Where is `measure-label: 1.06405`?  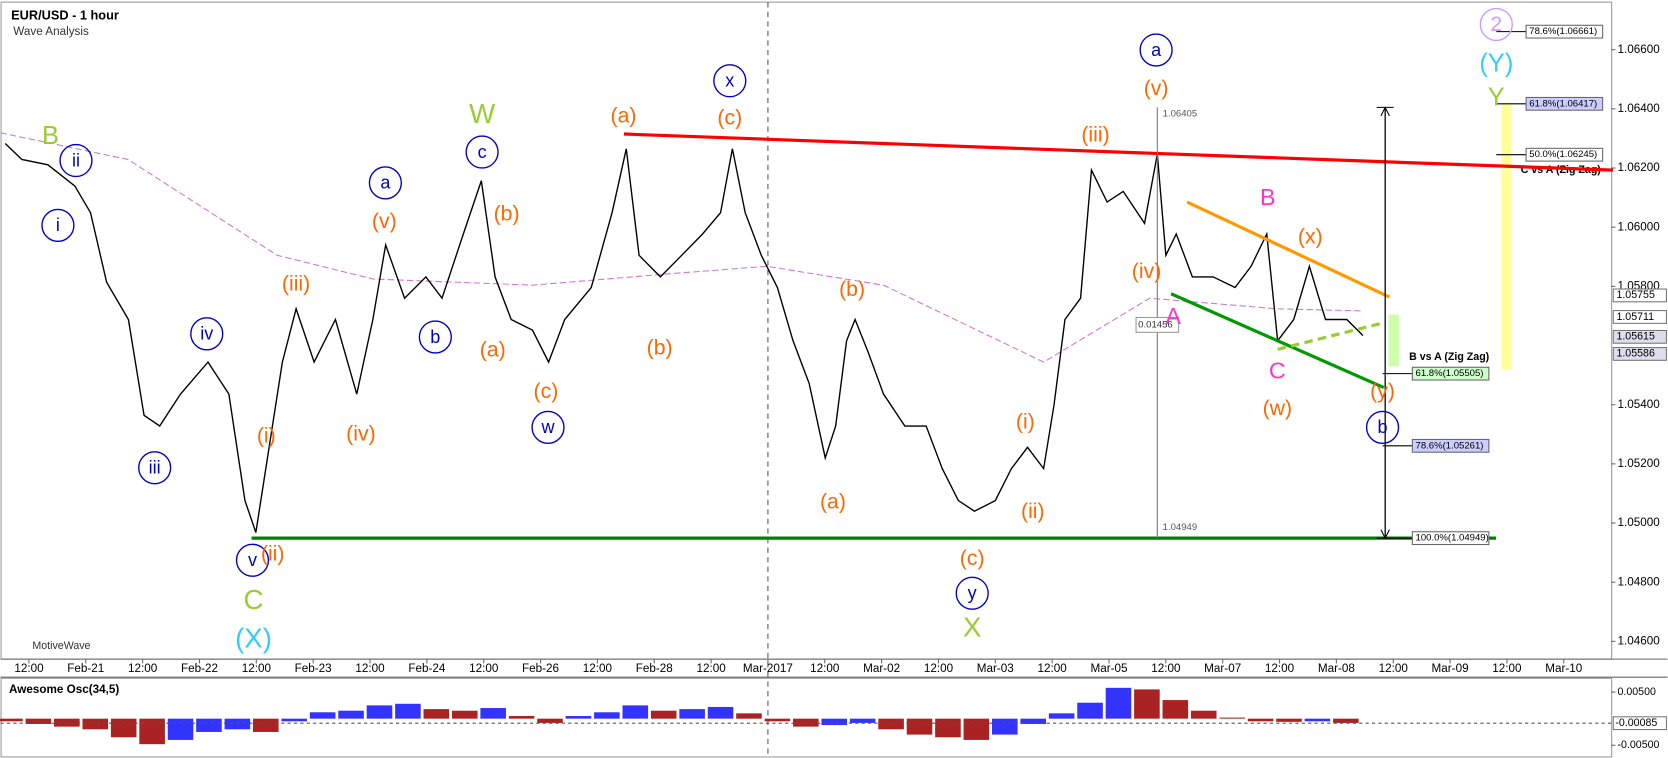 measure-label: 1.06405 is located at coordinates (1180, 113).